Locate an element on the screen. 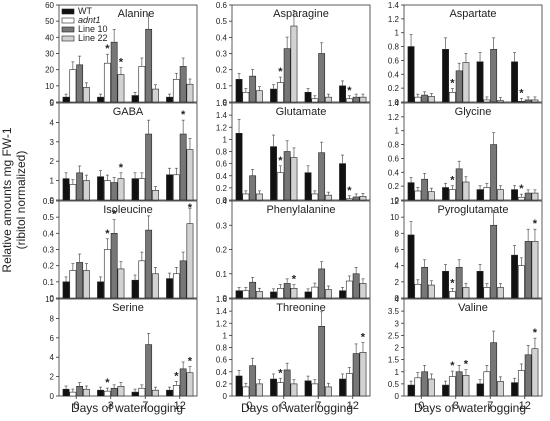 This screenshot has width=550, height=421. panel-title-pyroglutamate: Pyroglutamate is located at coordinates (473, 210).